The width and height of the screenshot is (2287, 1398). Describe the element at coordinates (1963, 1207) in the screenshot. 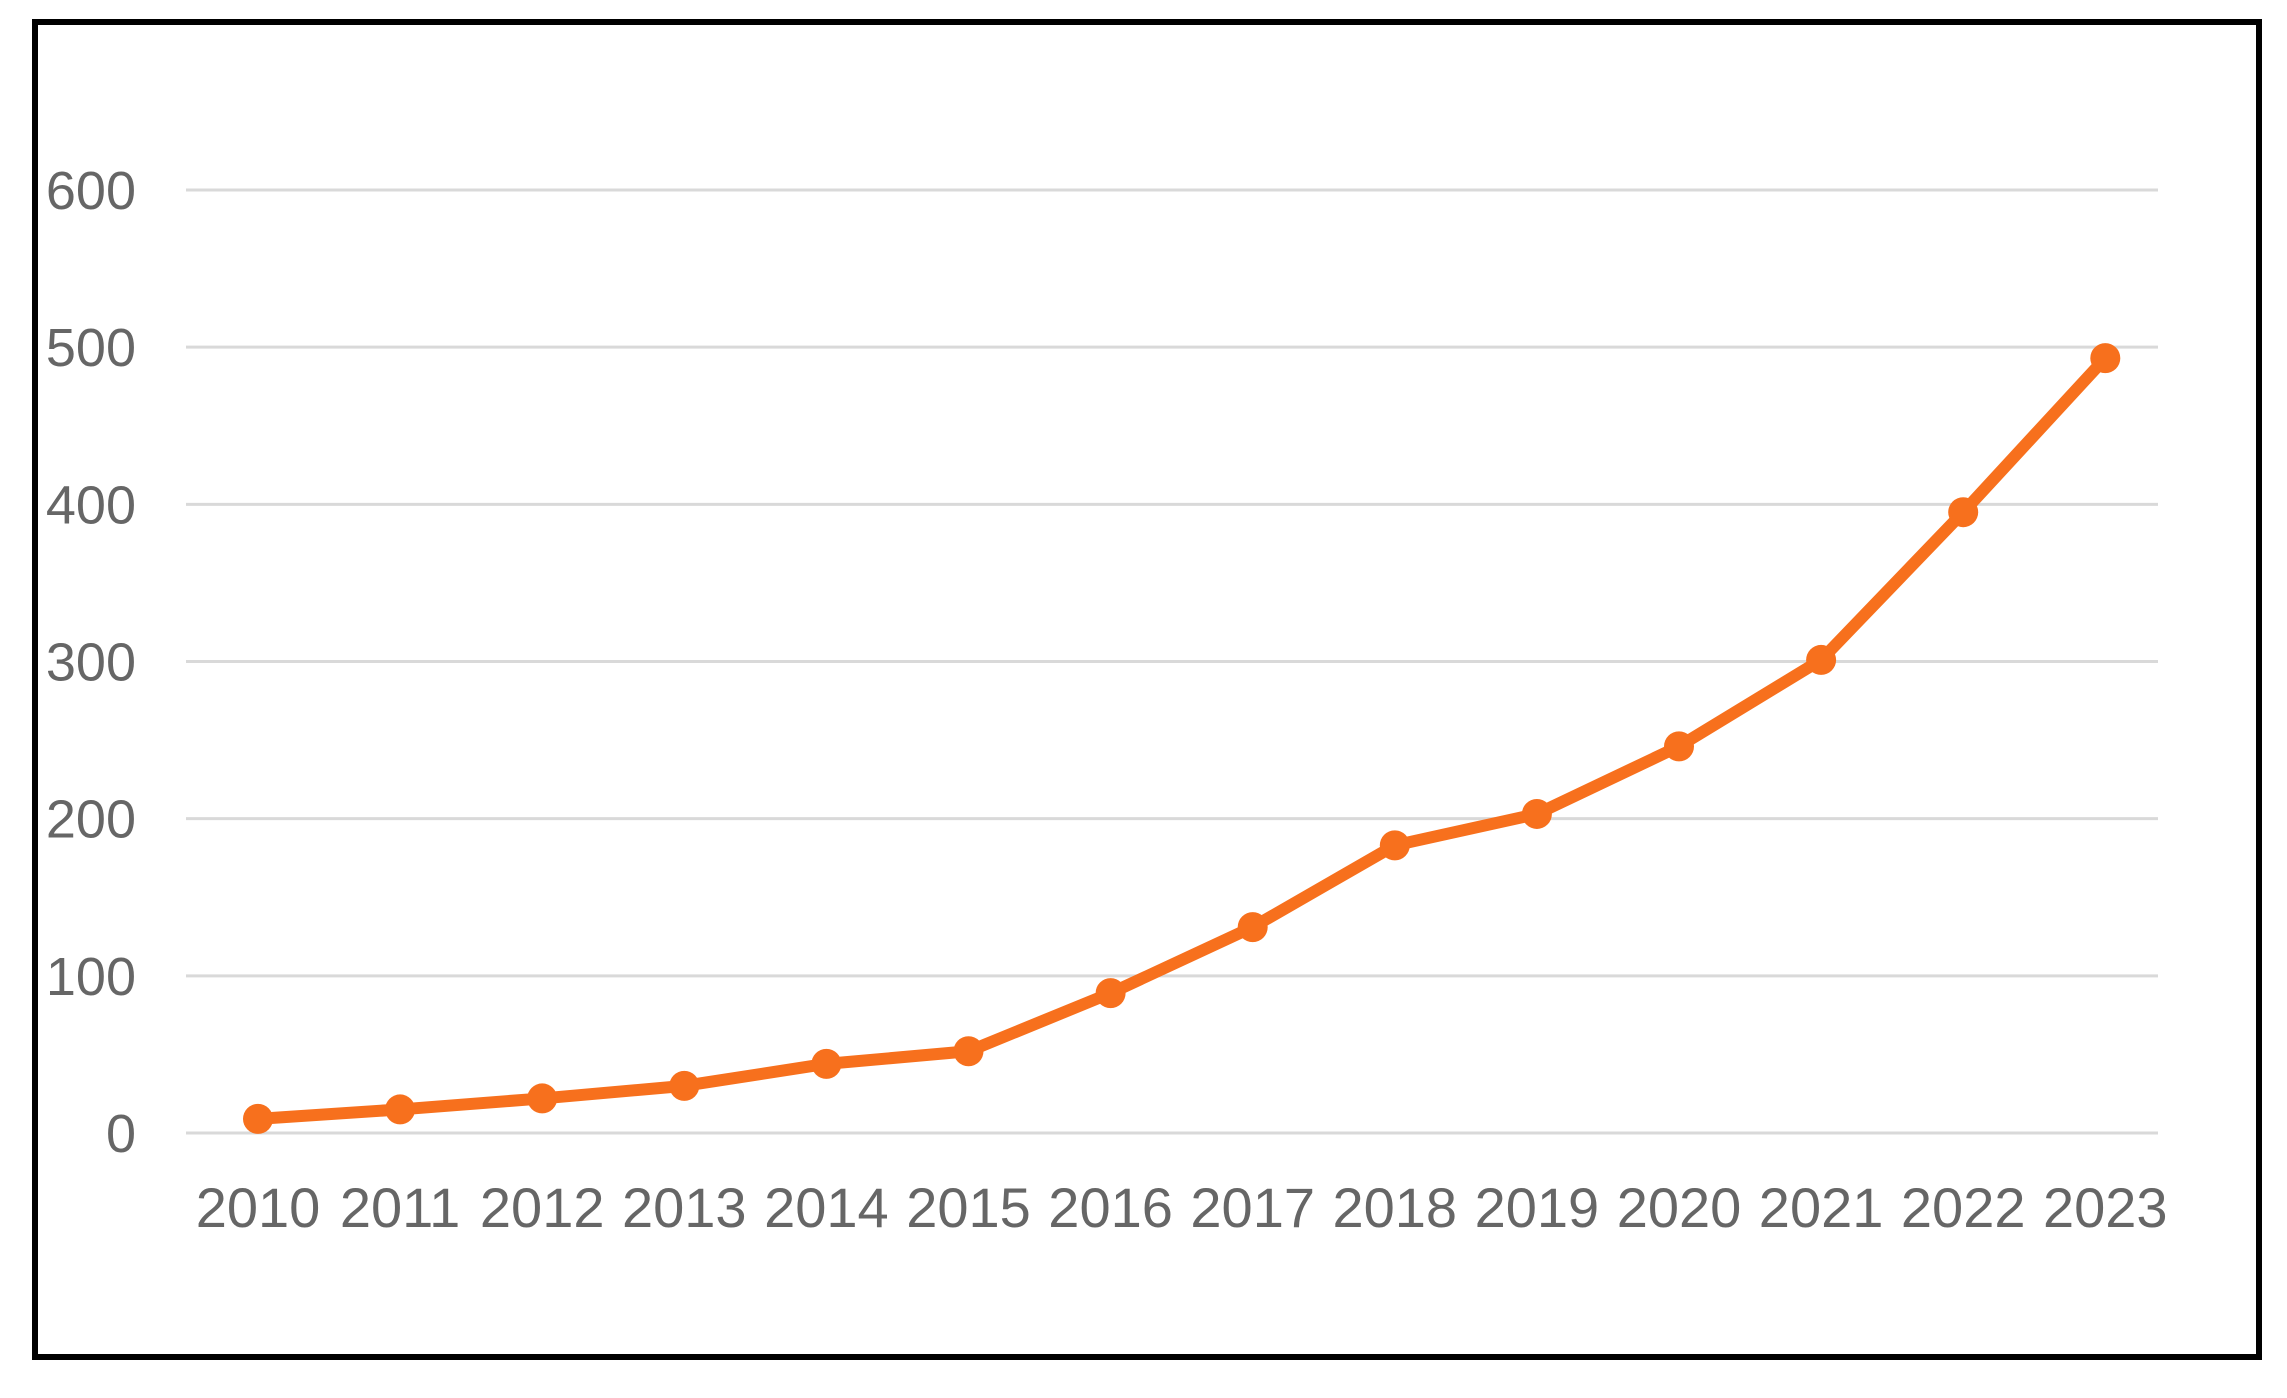

I see `x-axis-tick-label: 2022` at that location.